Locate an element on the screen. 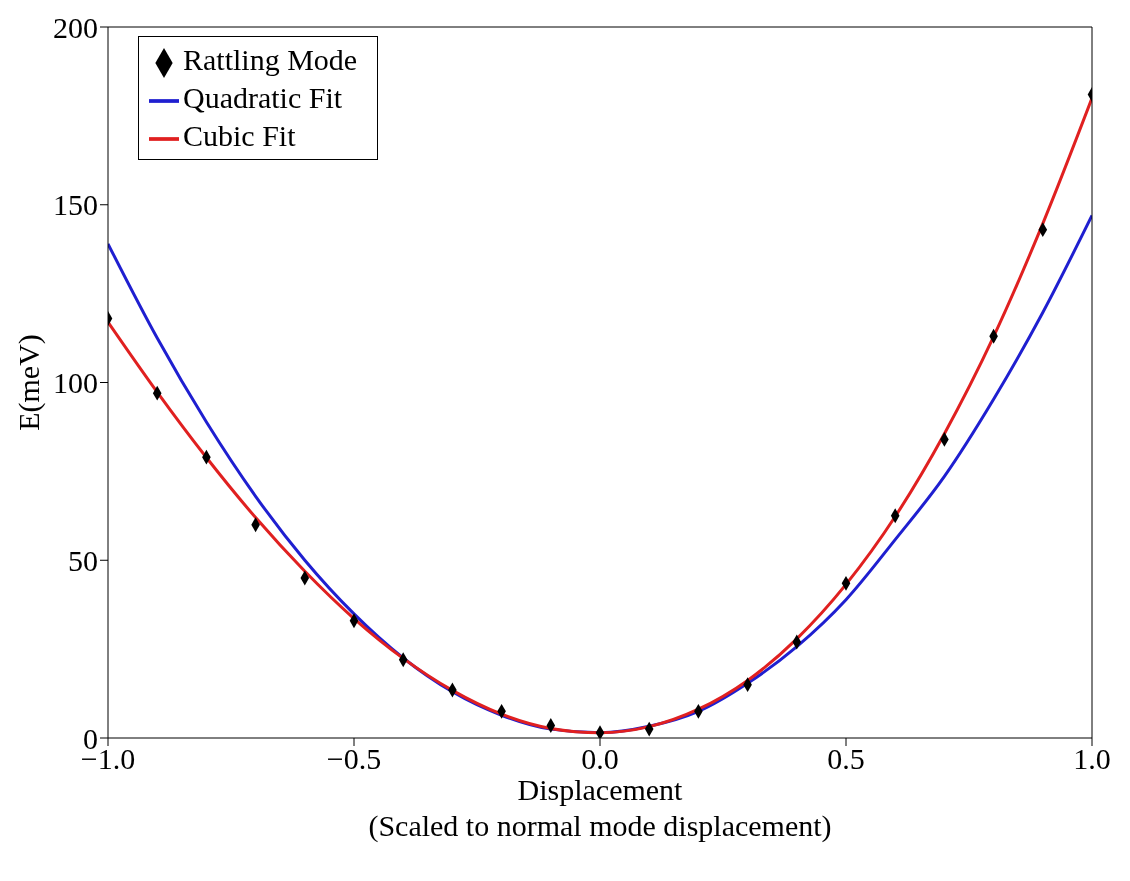  x-axis-title: Displacement (Scaled to normal mode displacement) is located at coordinates (600, 808).